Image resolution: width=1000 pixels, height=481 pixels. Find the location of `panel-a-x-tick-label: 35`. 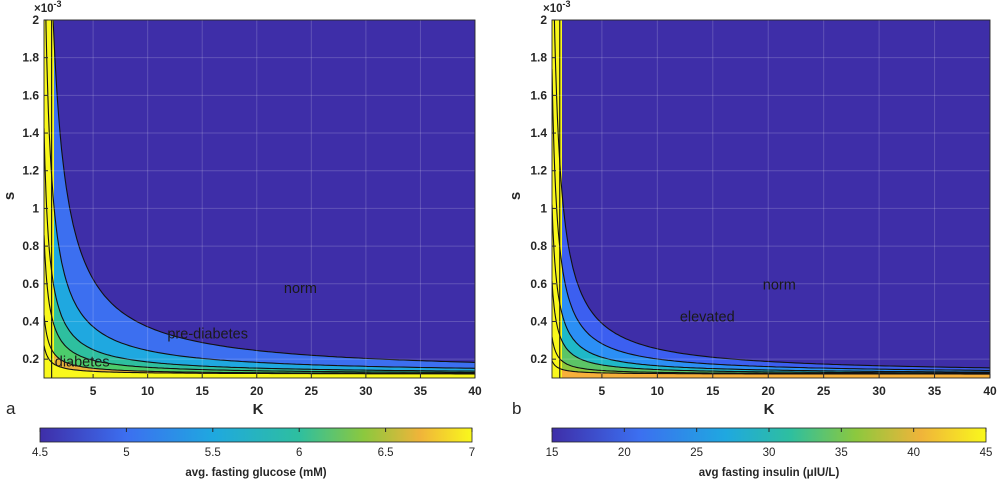

panel-a-x-tick-label: 35 is located at coordinates (421, 391).